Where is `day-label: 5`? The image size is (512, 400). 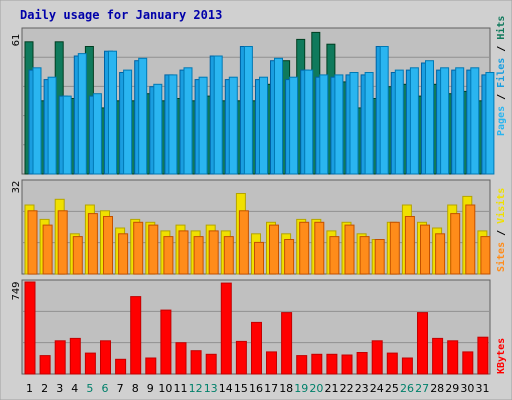
day-label: 5 is located at coordinates (89, 388).